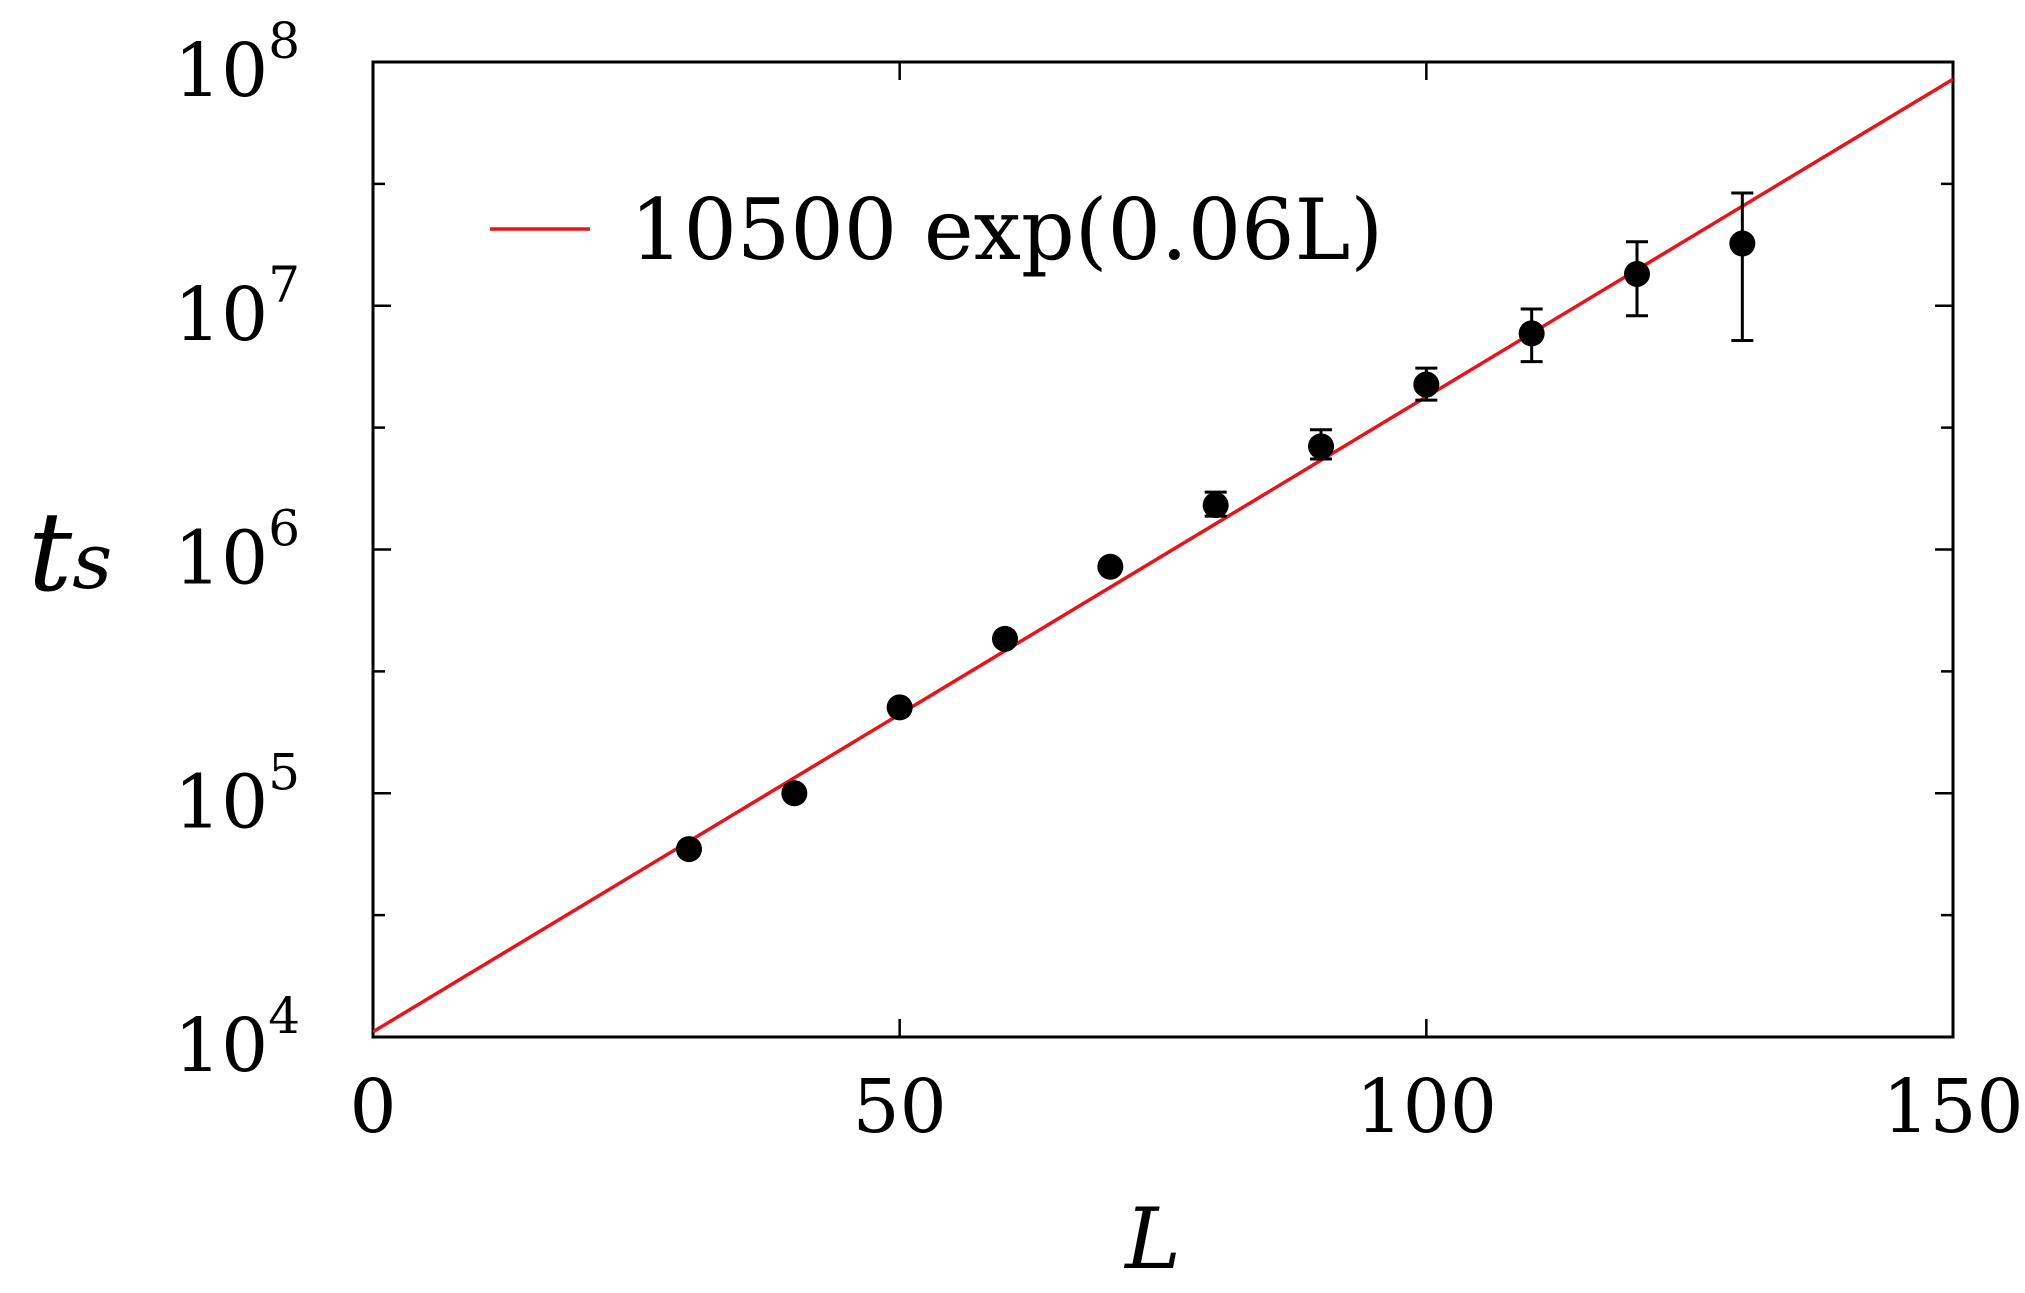 This screenshot has width=2025, height=1293. Describe the element at coordinates (1426, 1107) in the screenshot. I see `x-tick-label: 100` at that location.